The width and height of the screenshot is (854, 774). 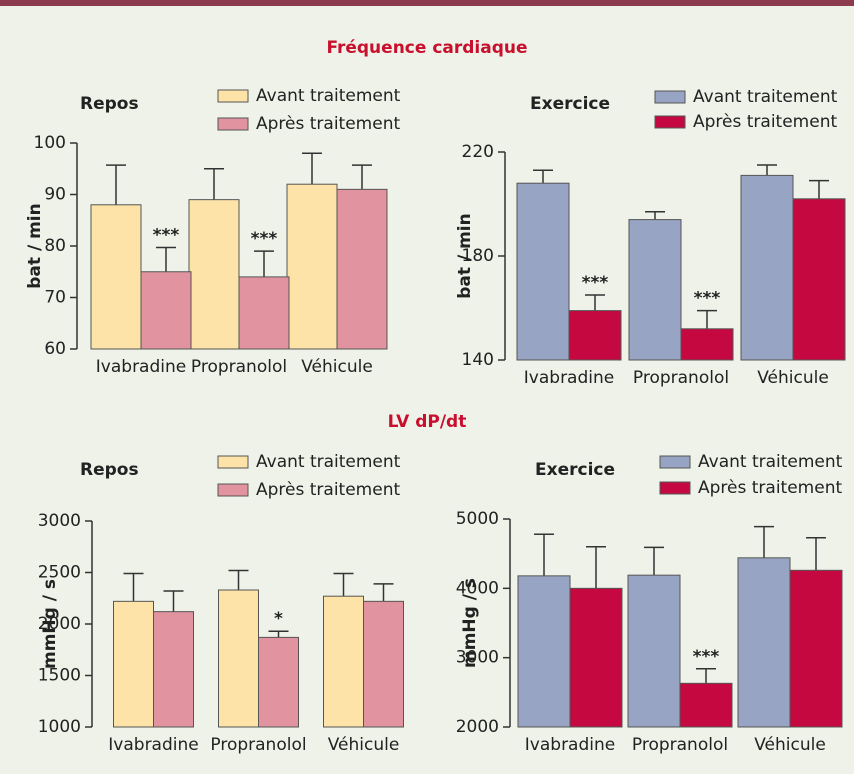 I want to click on y-tick-label: 220, so click(x=478, y=152).